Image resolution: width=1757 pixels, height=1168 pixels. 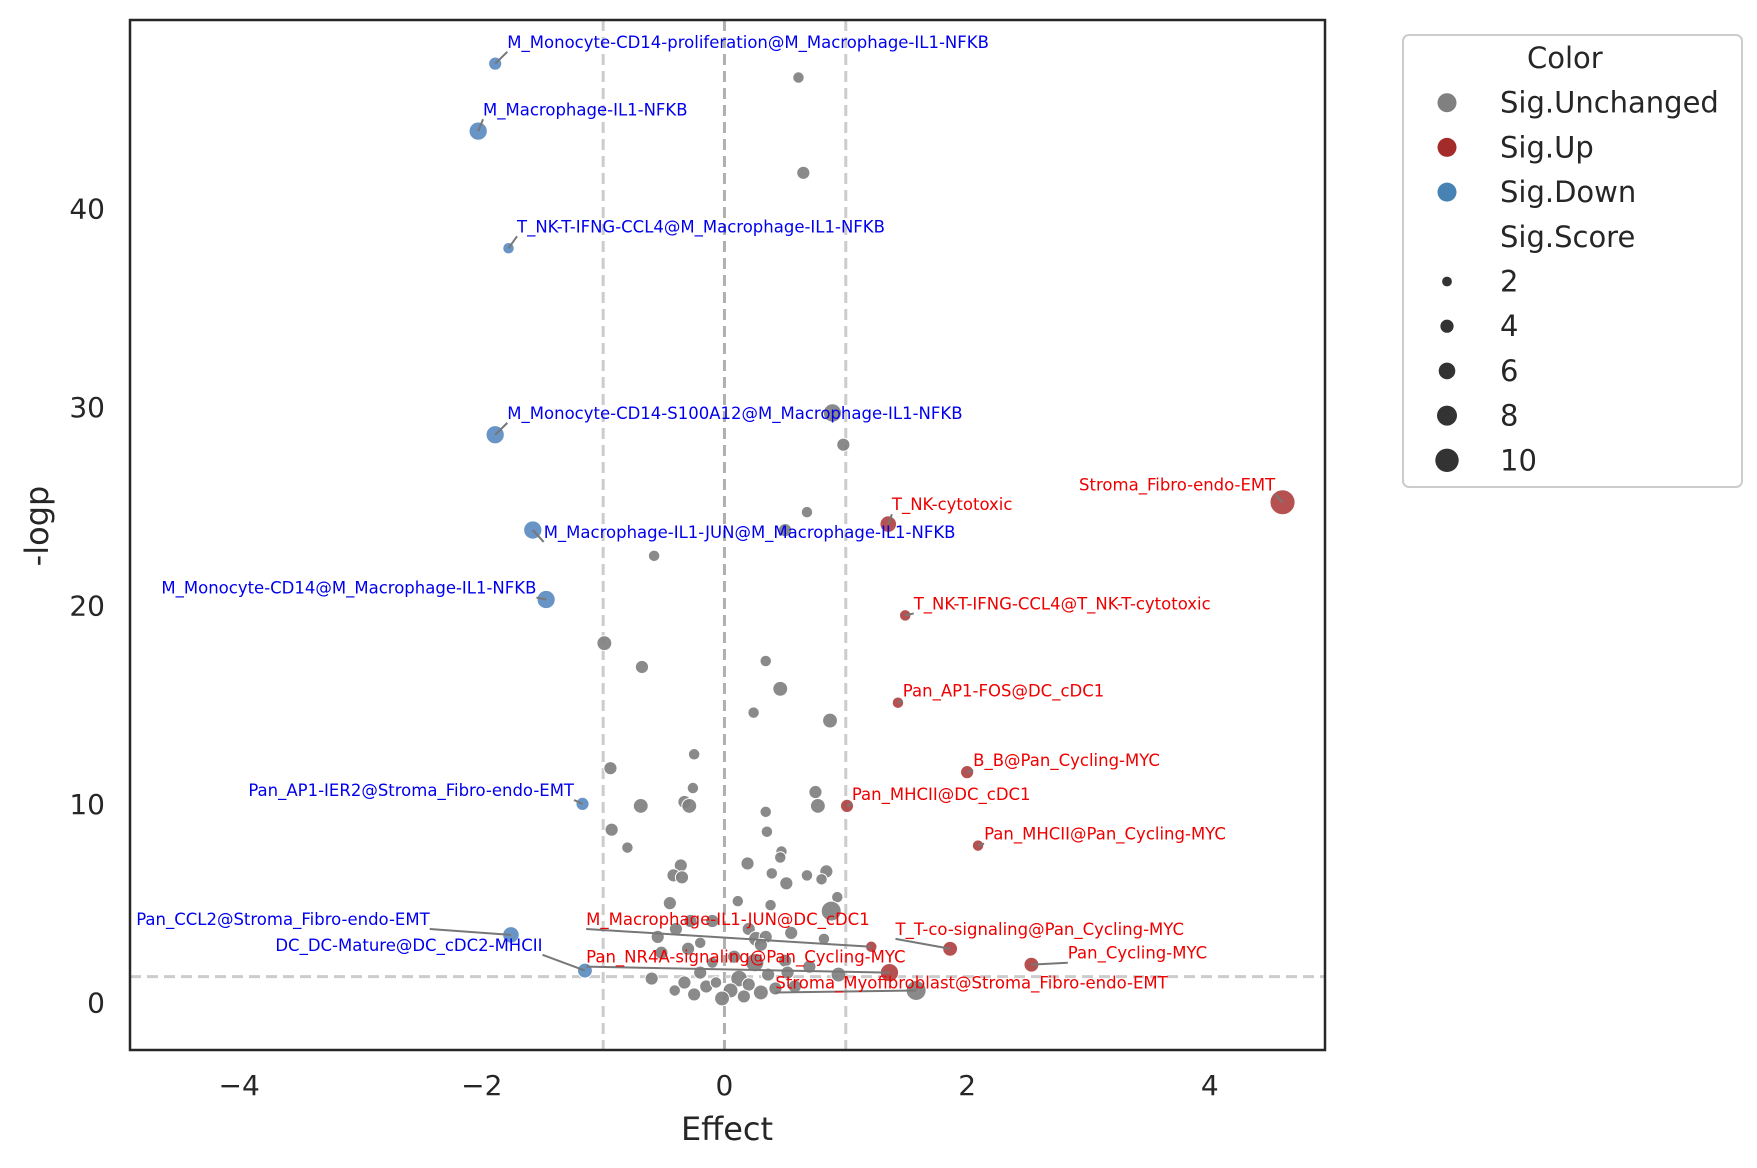 I want to click on legend-size-label-0: 2, so click(x=1509, y=282).